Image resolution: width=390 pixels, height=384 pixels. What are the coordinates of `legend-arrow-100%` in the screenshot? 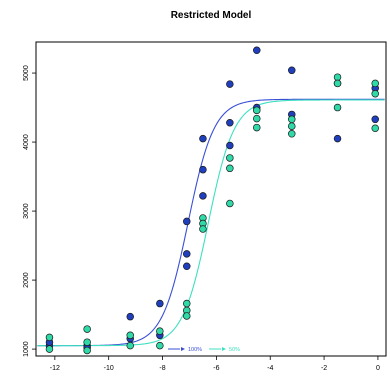 It's located at (183, 349).